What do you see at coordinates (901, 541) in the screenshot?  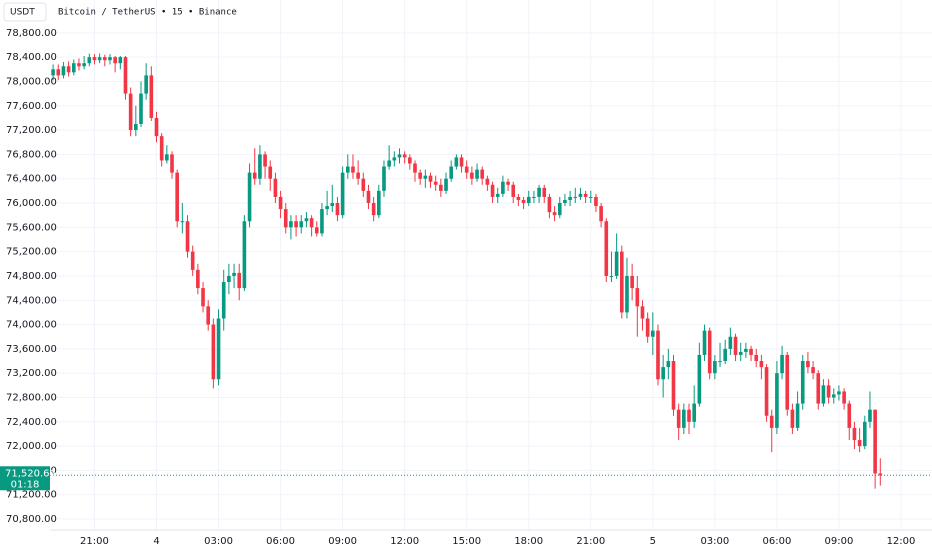 I see `x-tick-label: 12:00` at bounding box center [901, 541].